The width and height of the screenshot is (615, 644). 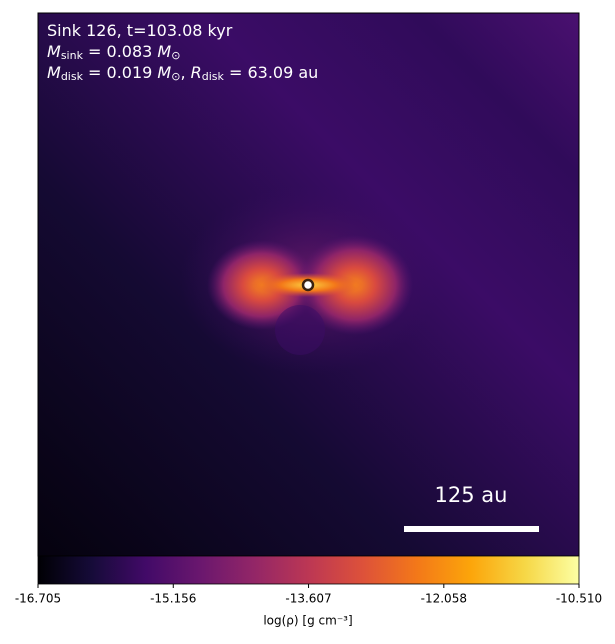 I want to click on sink-marker, so click(x=308, y=285).